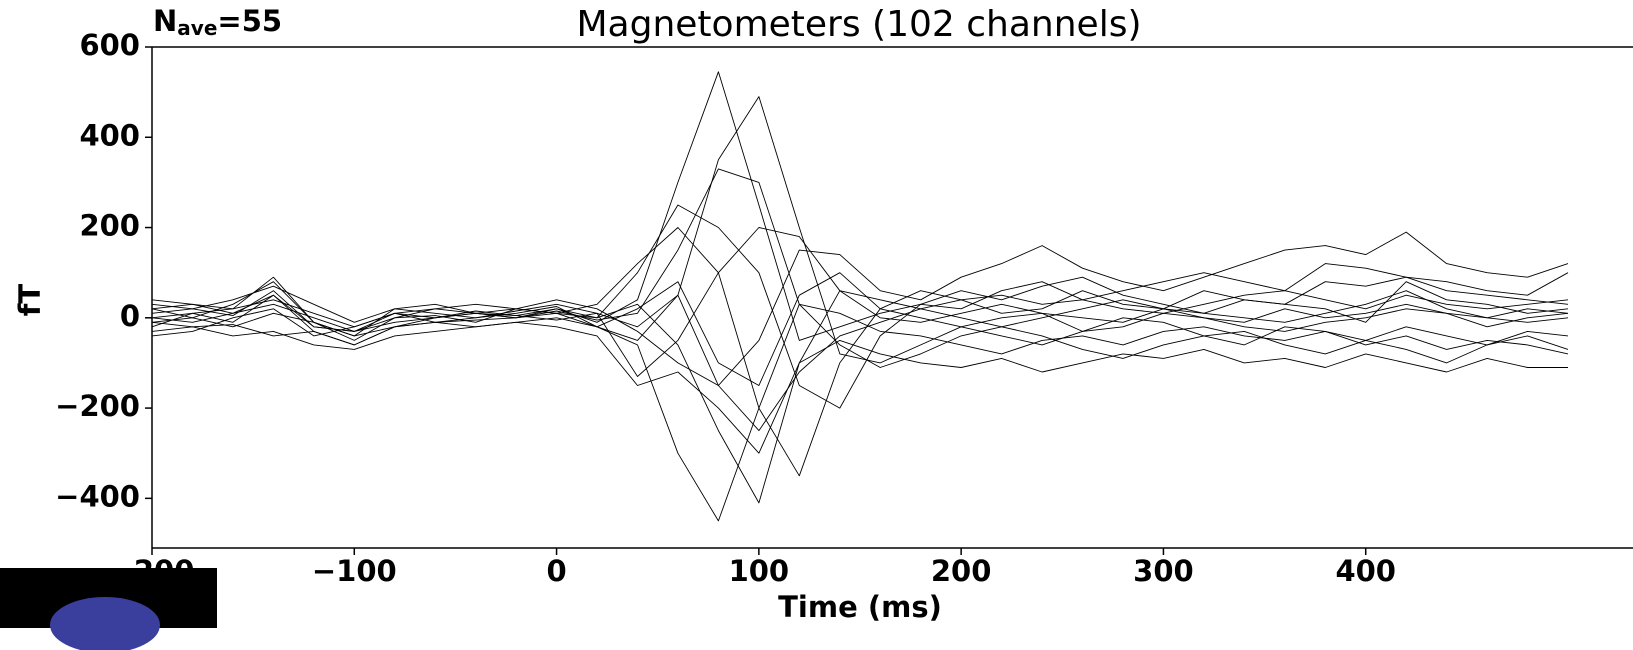 This screenshot has height=650, width=1633. What do you see at coordinates (1365, 571) in the screenshot?
I see `x-tick-label: 400` at bounding box center [1365, 571].